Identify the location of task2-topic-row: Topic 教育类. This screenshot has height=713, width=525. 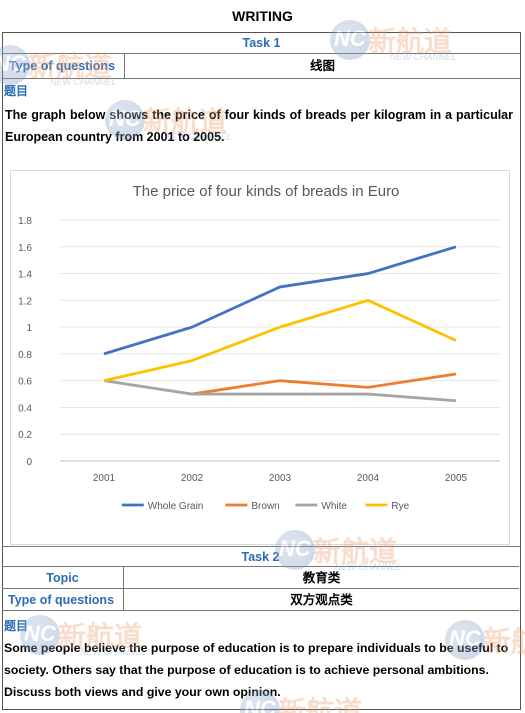
(260, 578).